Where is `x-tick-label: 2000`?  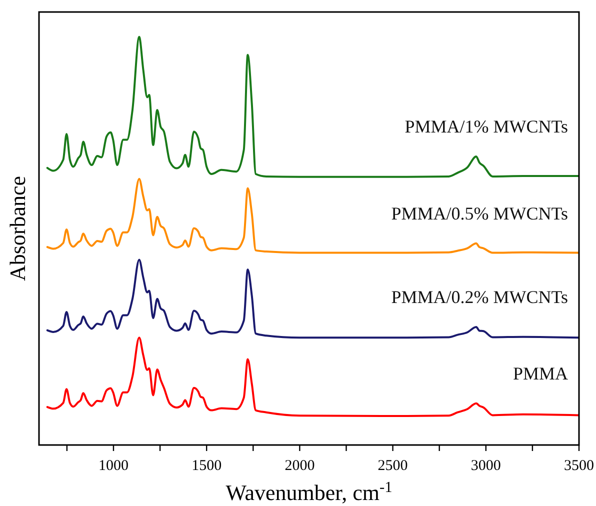
x-tick-label: 2000 is located at coordinates (299, 466).